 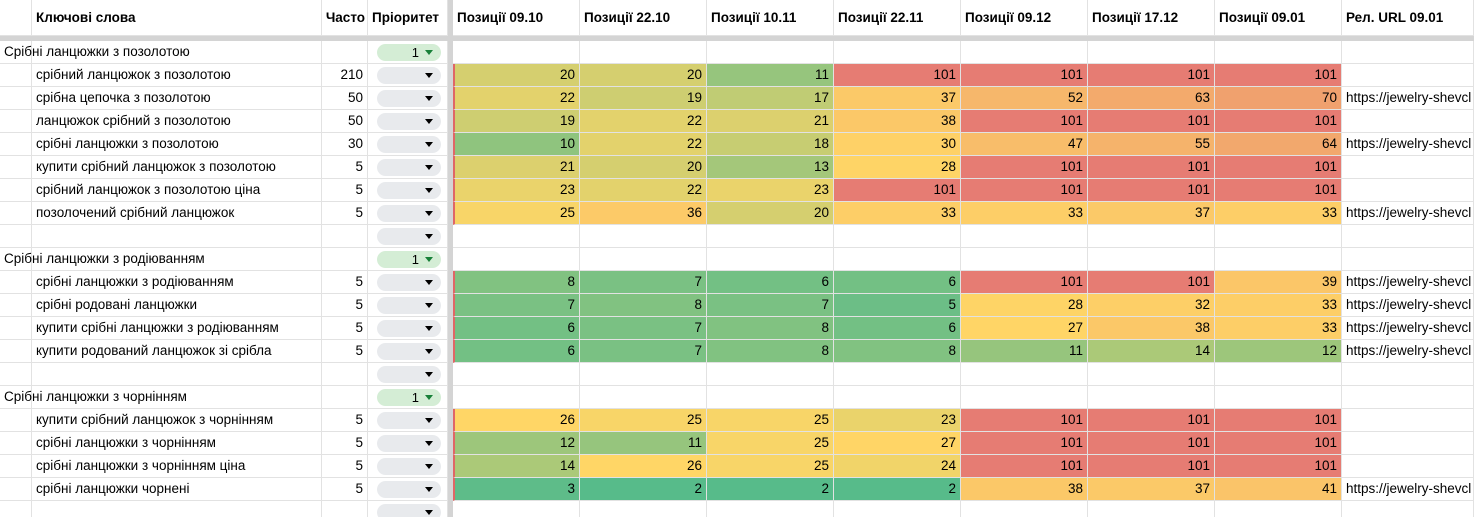 I want to click on keyword: позолочений срібний ланцюжок, so click(x=177, y=213).